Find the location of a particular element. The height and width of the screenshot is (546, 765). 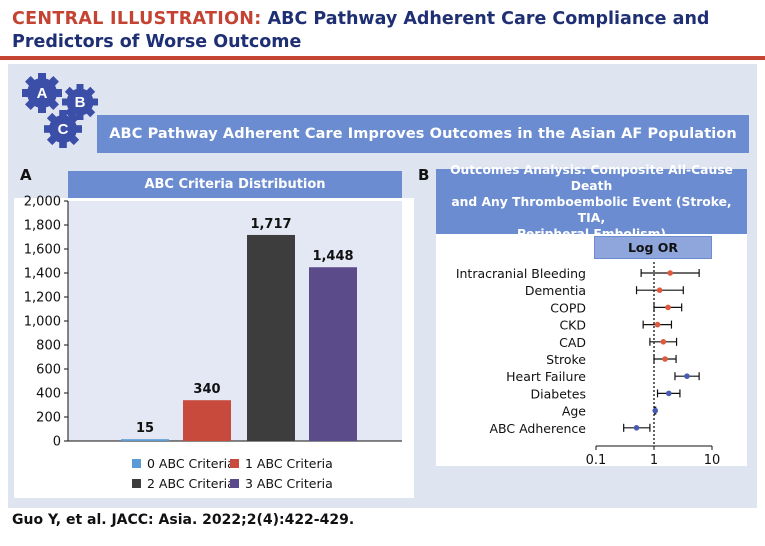

legend-item-0: 0 ABC Criteria is located at coordinates (183, 463).